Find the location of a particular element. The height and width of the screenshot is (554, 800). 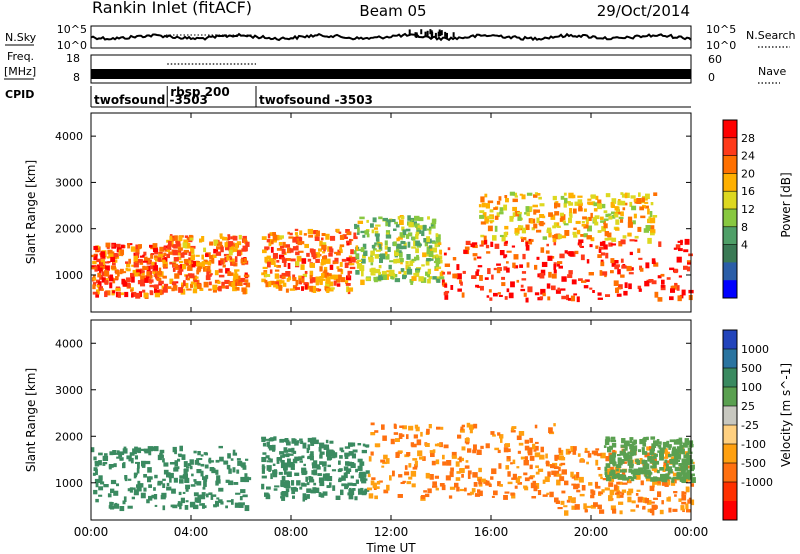

colorbar-tick-label: 24 is located at coordinates (748, 156).